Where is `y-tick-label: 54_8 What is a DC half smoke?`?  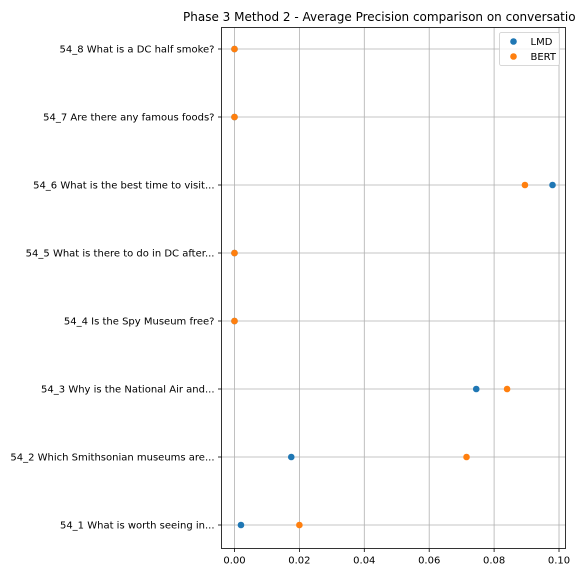 y-tick-label: 54_8 What is a DC half smoke? is located at coordinates (137, 50).